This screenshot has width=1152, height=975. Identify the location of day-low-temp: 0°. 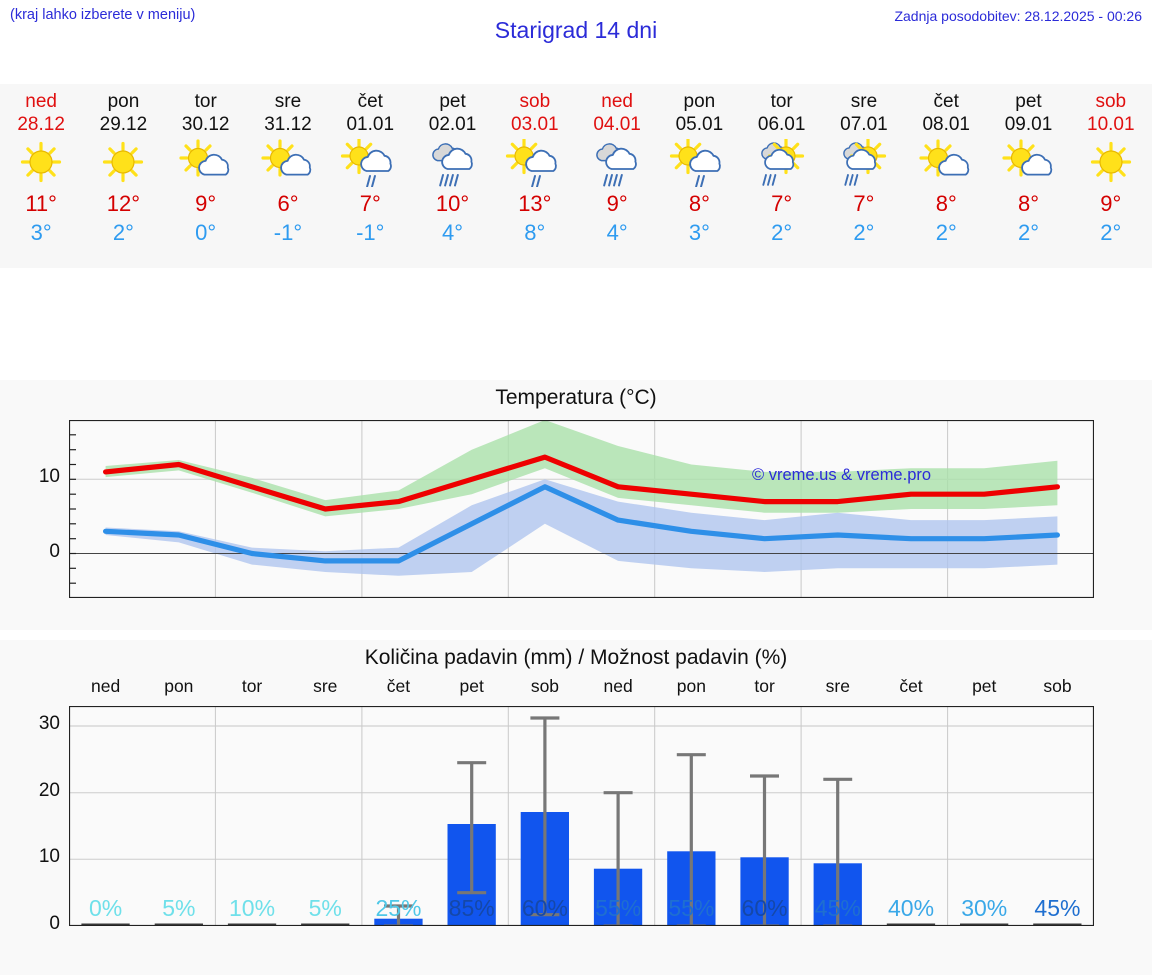
(206, 232).